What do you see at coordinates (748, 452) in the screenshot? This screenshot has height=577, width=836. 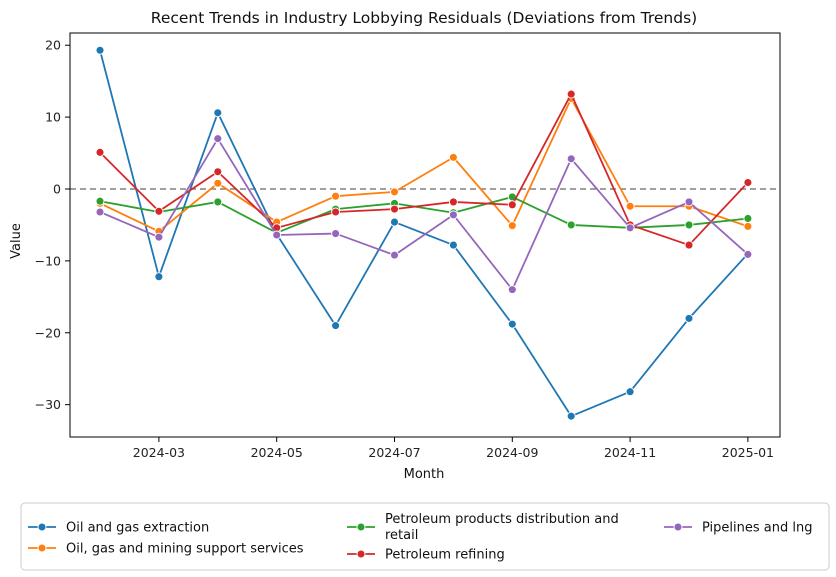 I see `x-tick-label: 2025-01` at bounding box center [748, 452].